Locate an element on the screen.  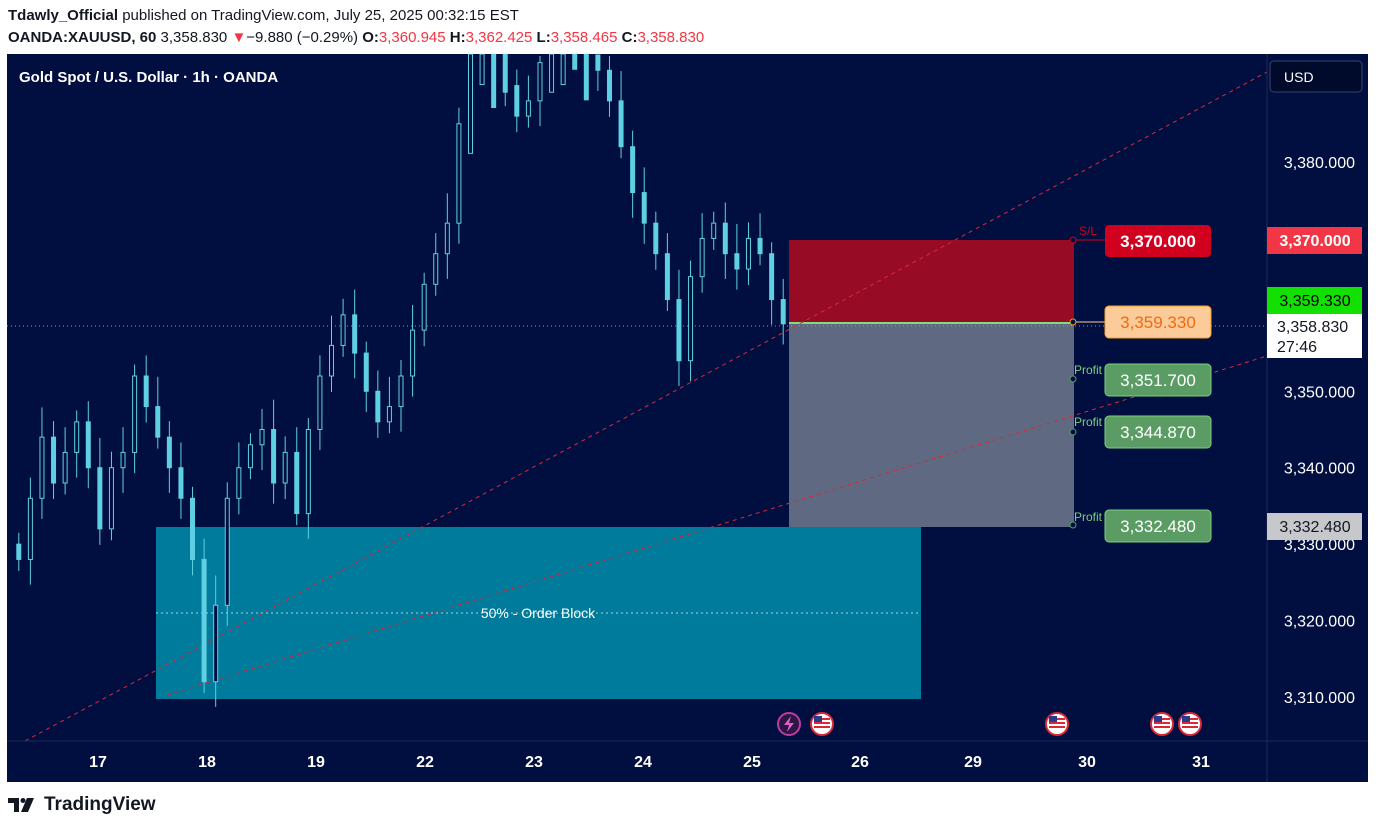
entry-value: 3,359.330 is located at coordinates (1158, 322).